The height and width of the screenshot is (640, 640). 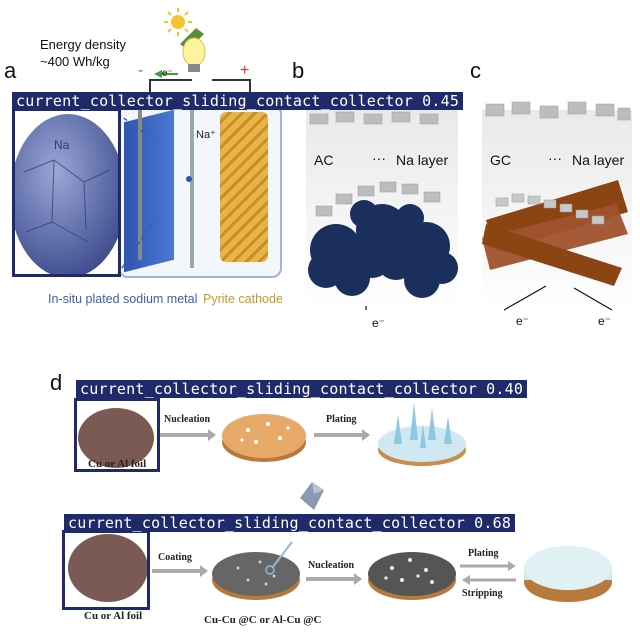 What do you see at coordinates (383, 249) in the screenshot?
I see `ac-particles` at bounding box center [383, 249].